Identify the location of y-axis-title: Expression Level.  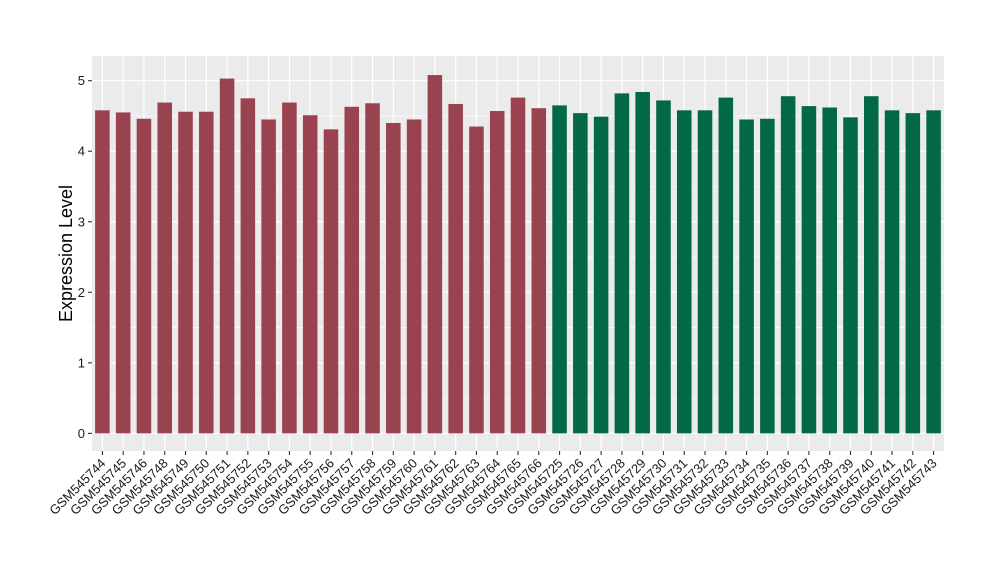
(66, 253).